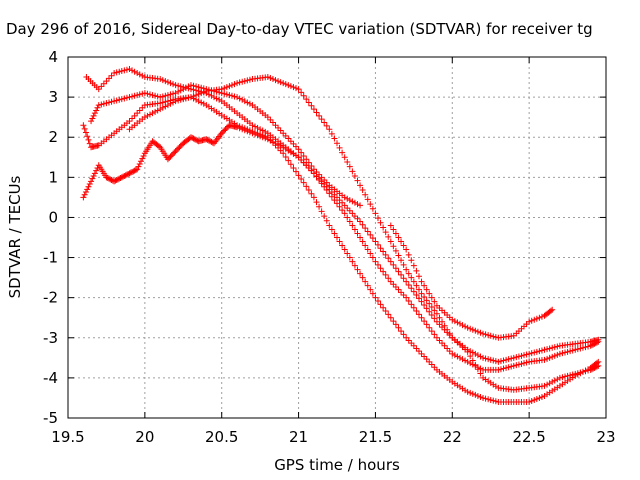 The height and width of the screenshot is (480, 640). I want to click on y-tick-label: 2, so click(53, 137).